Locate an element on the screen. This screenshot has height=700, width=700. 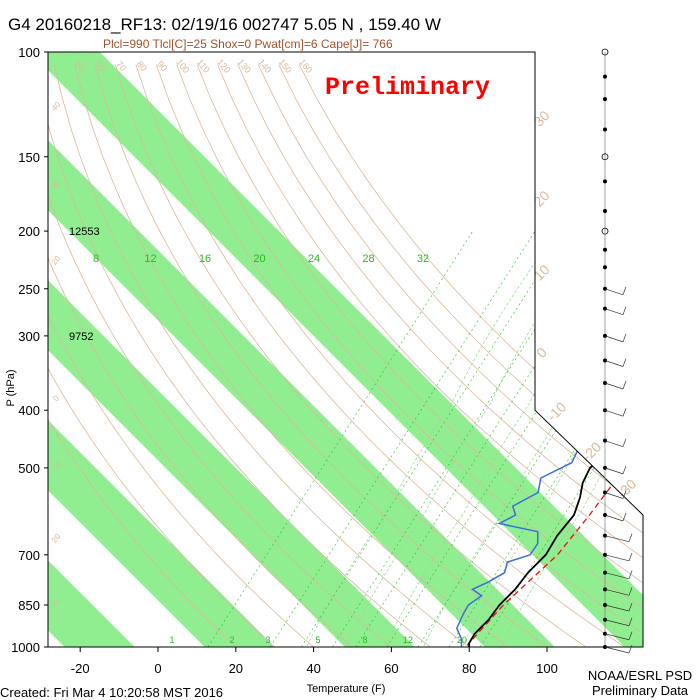
mixing-ratio-label: 28 is located at coordinates (368, 259).